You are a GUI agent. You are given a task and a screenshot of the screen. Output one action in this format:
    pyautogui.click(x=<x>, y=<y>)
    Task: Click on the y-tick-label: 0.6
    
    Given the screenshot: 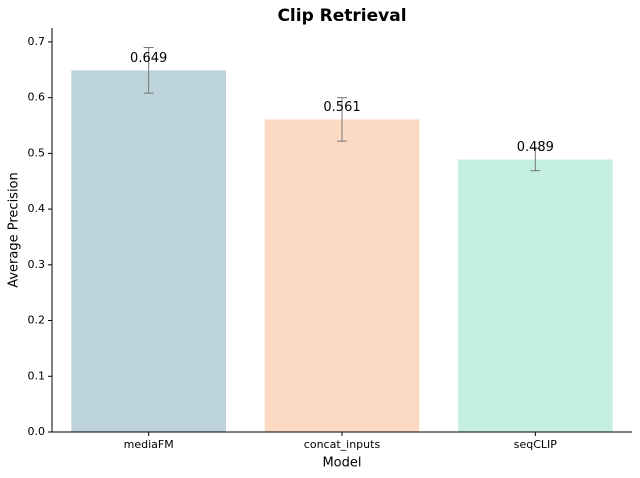 What is the action you would take?
    pyautogui.click(x=37, y=97)
    